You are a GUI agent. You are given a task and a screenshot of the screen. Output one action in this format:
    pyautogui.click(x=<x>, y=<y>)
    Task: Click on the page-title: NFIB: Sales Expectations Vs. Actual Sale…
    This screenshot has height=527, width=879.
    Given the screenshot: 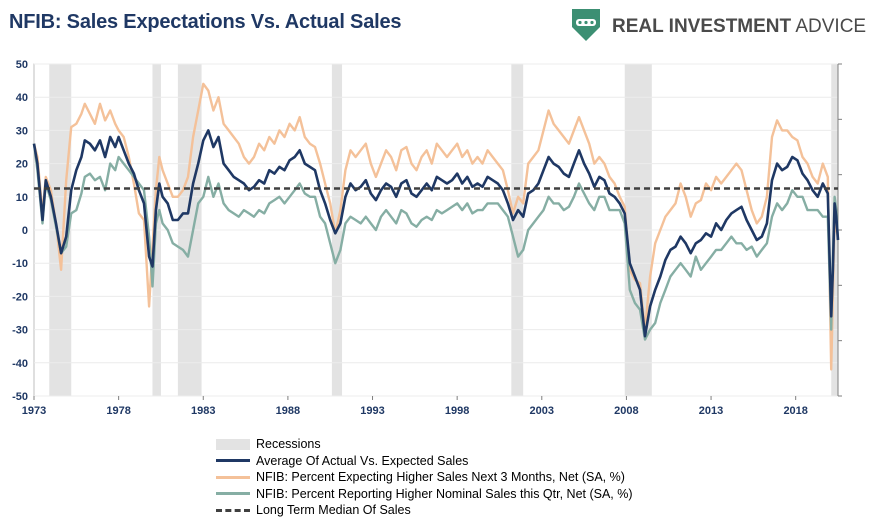 What is the action you would take?
    pyautogui.click(x=205, y=22)
    